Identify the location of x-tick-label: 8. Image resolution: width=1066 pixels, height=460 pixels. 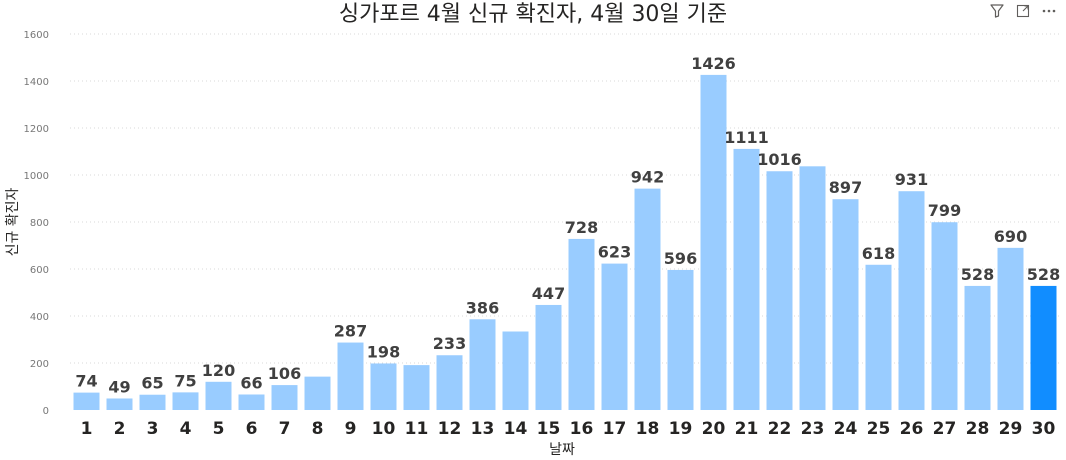
(318, 429).